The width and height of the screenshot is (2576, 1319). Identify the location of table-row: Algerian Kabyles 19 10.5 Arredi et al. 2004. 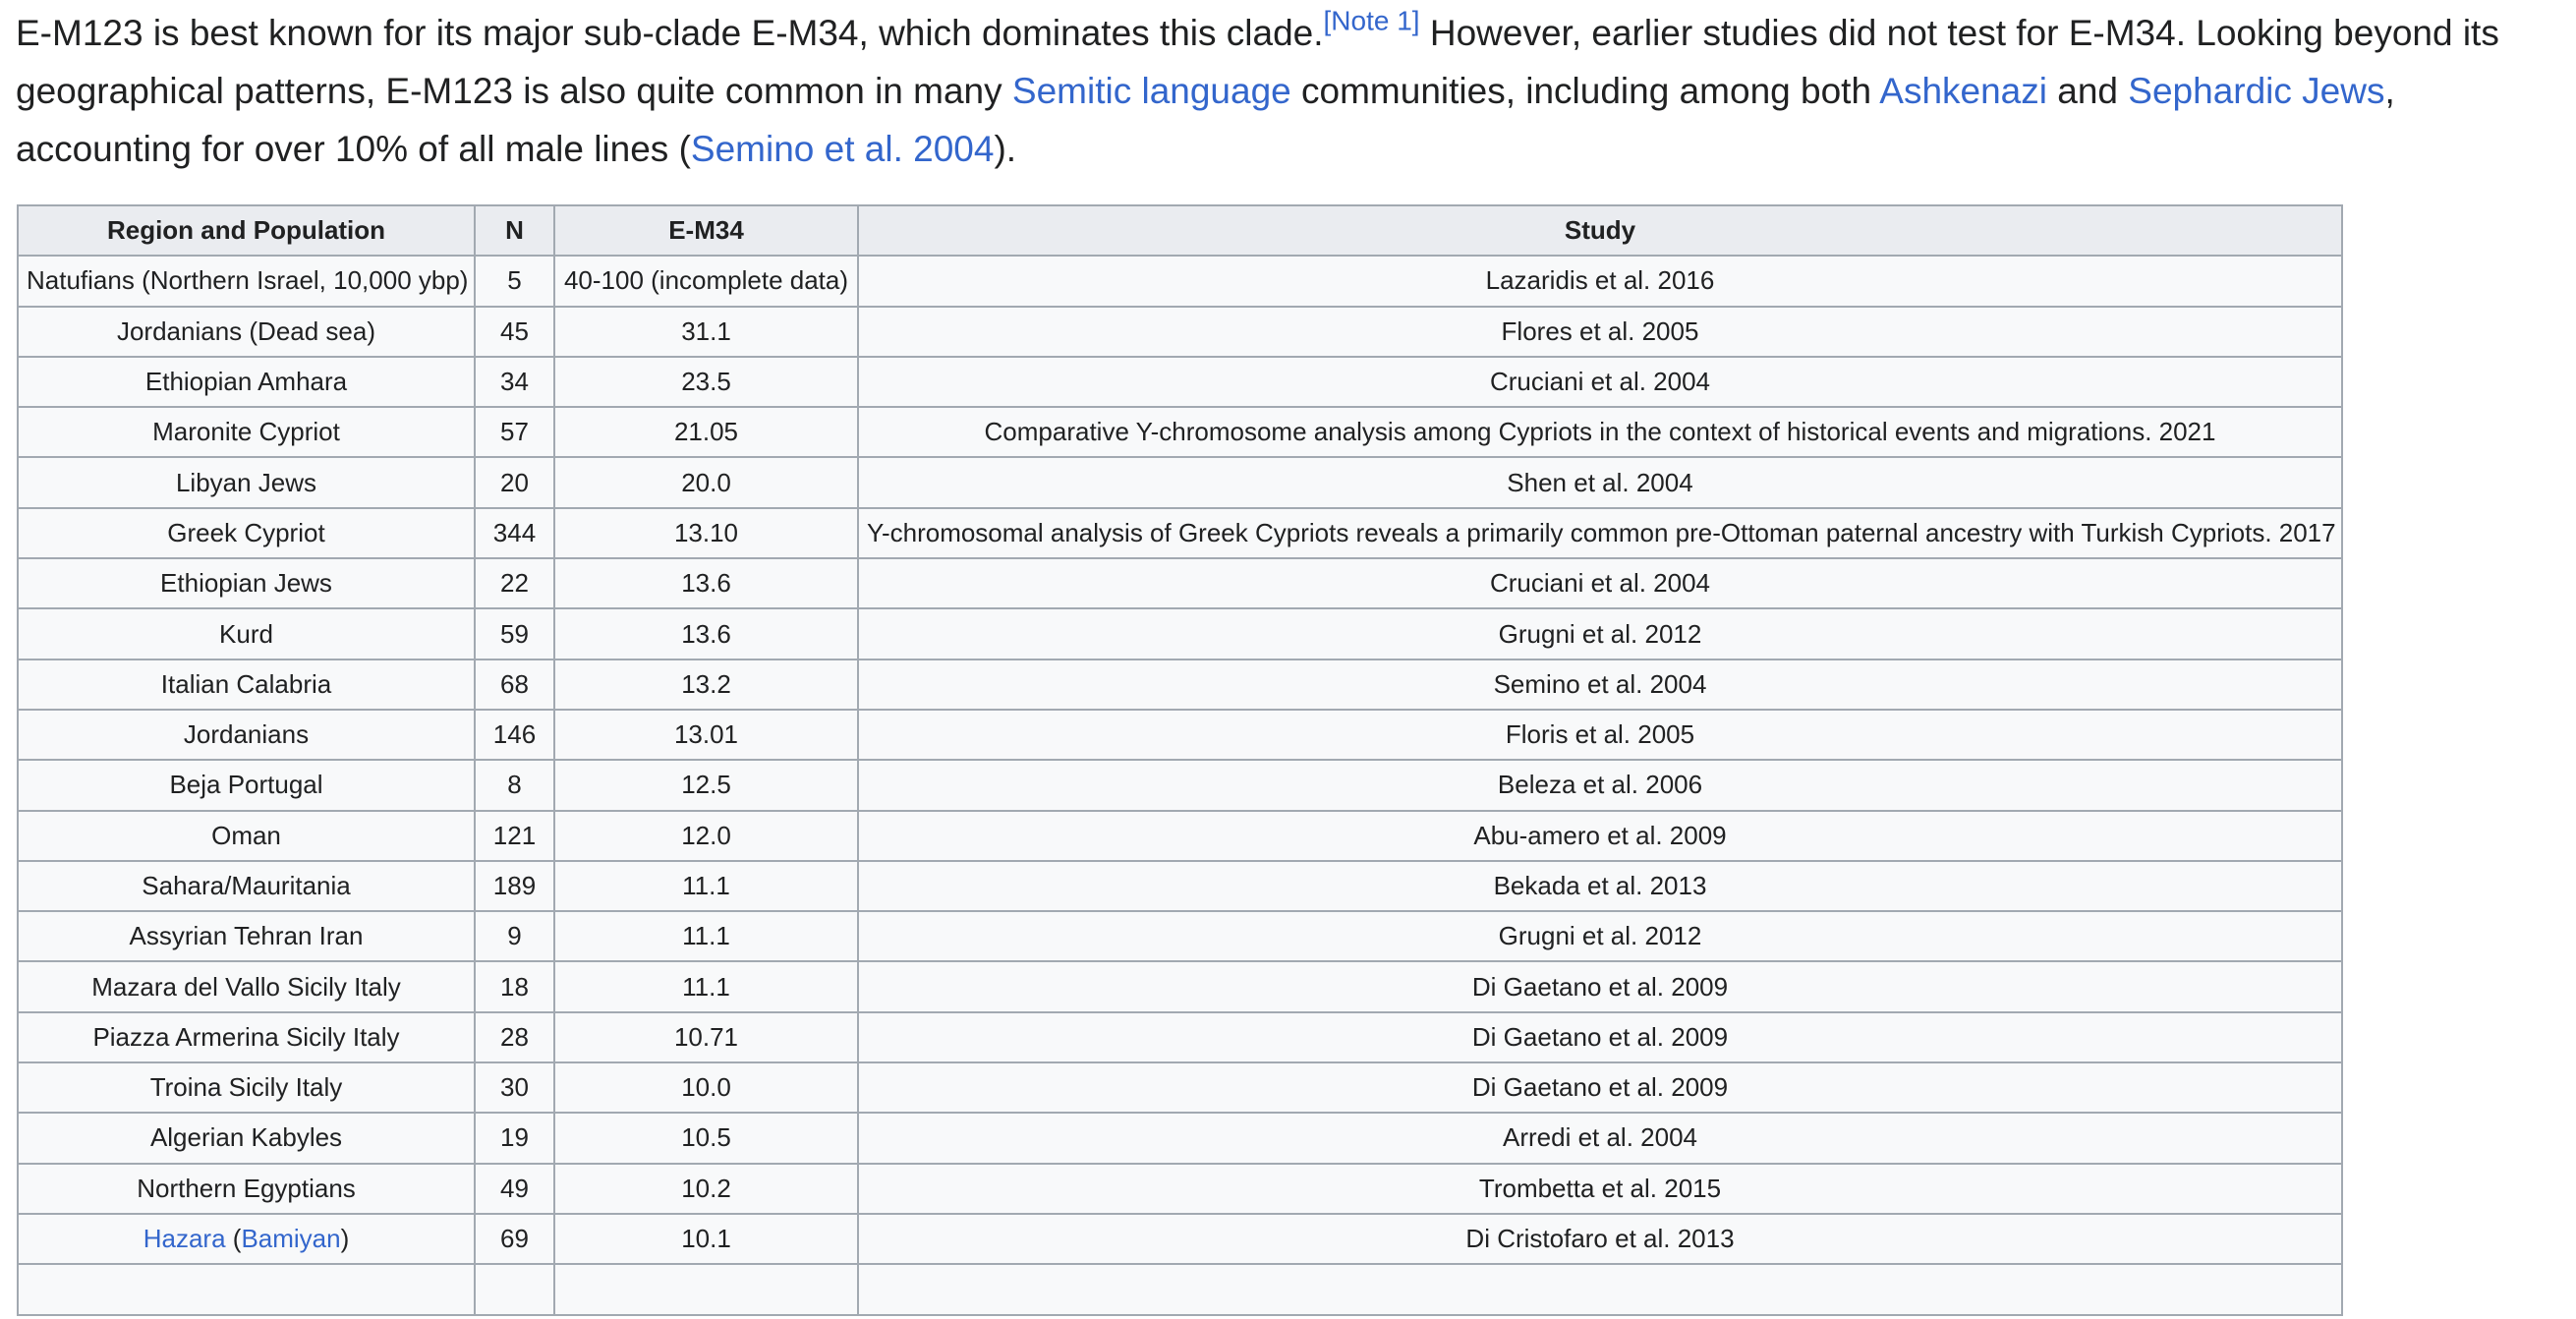
(1180, 1138).